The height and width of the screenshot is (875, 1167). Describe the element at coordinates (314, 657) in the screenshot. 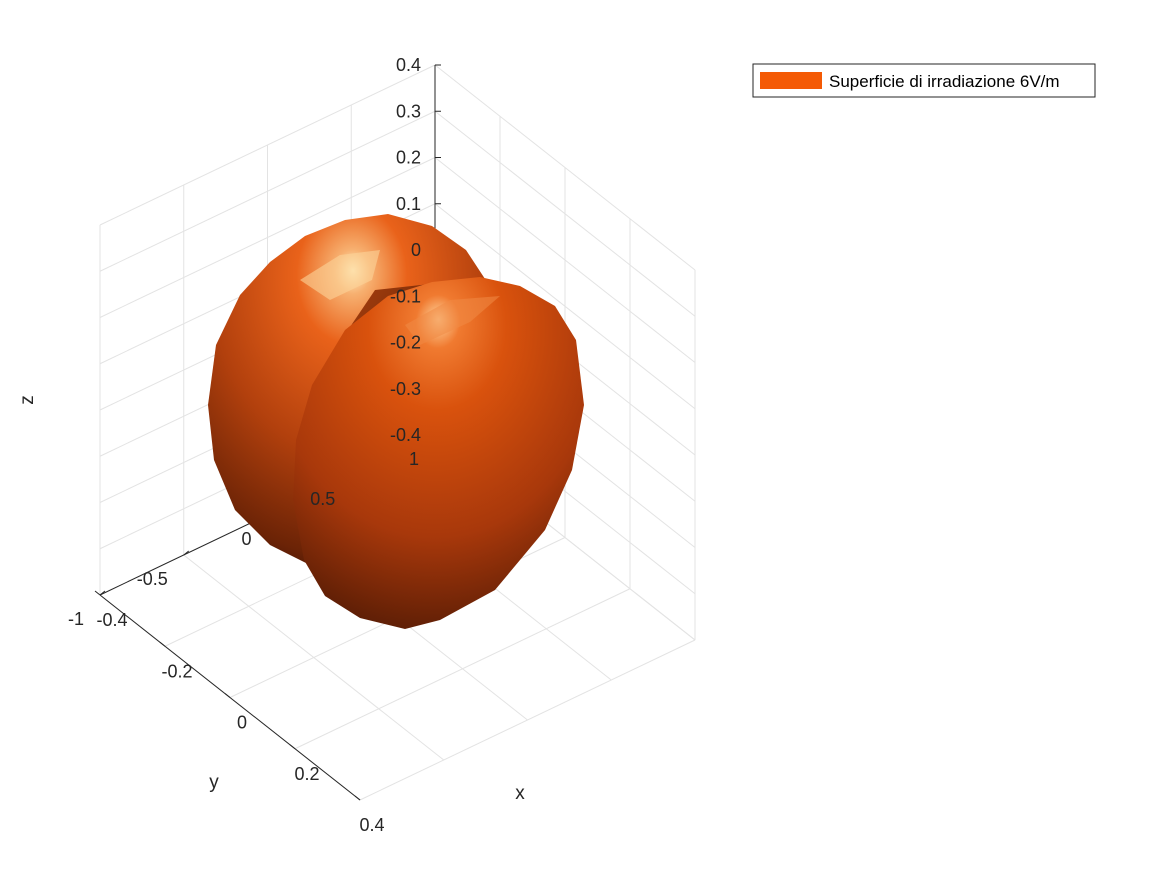

I see `grid-line-y-floor` at that location.